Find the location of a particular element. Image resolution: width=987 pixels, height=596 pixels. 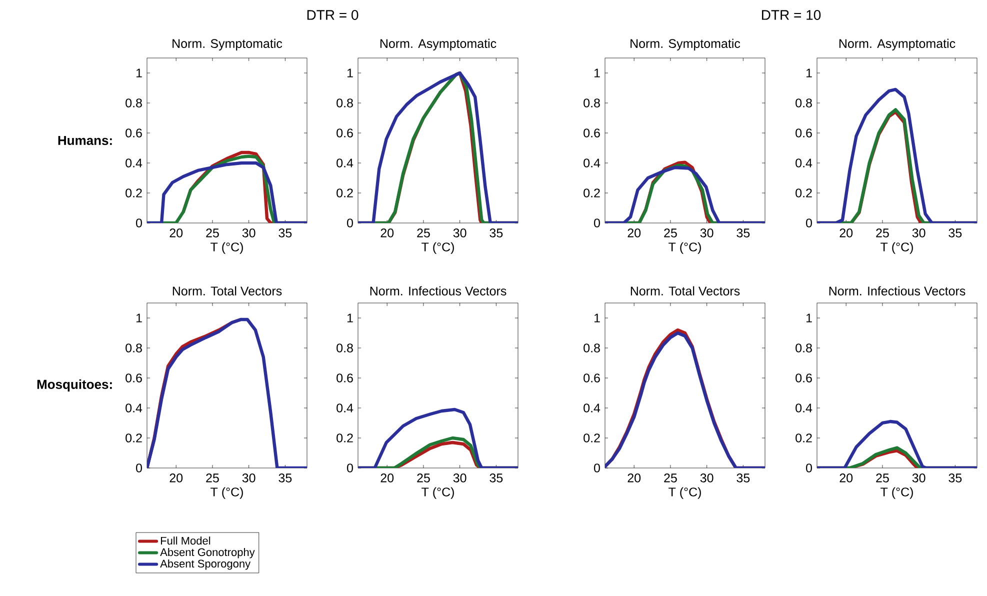

y-axis-title: Humans: is located at coordinates (85, 141).